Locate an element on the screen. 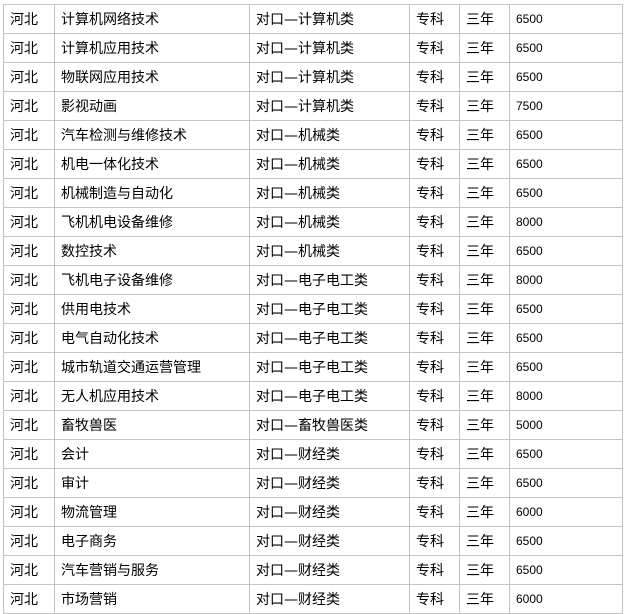 This screenshot has width=626, height=614. major-cell: 电气自动化技术 is located at coordinates (152, 338).